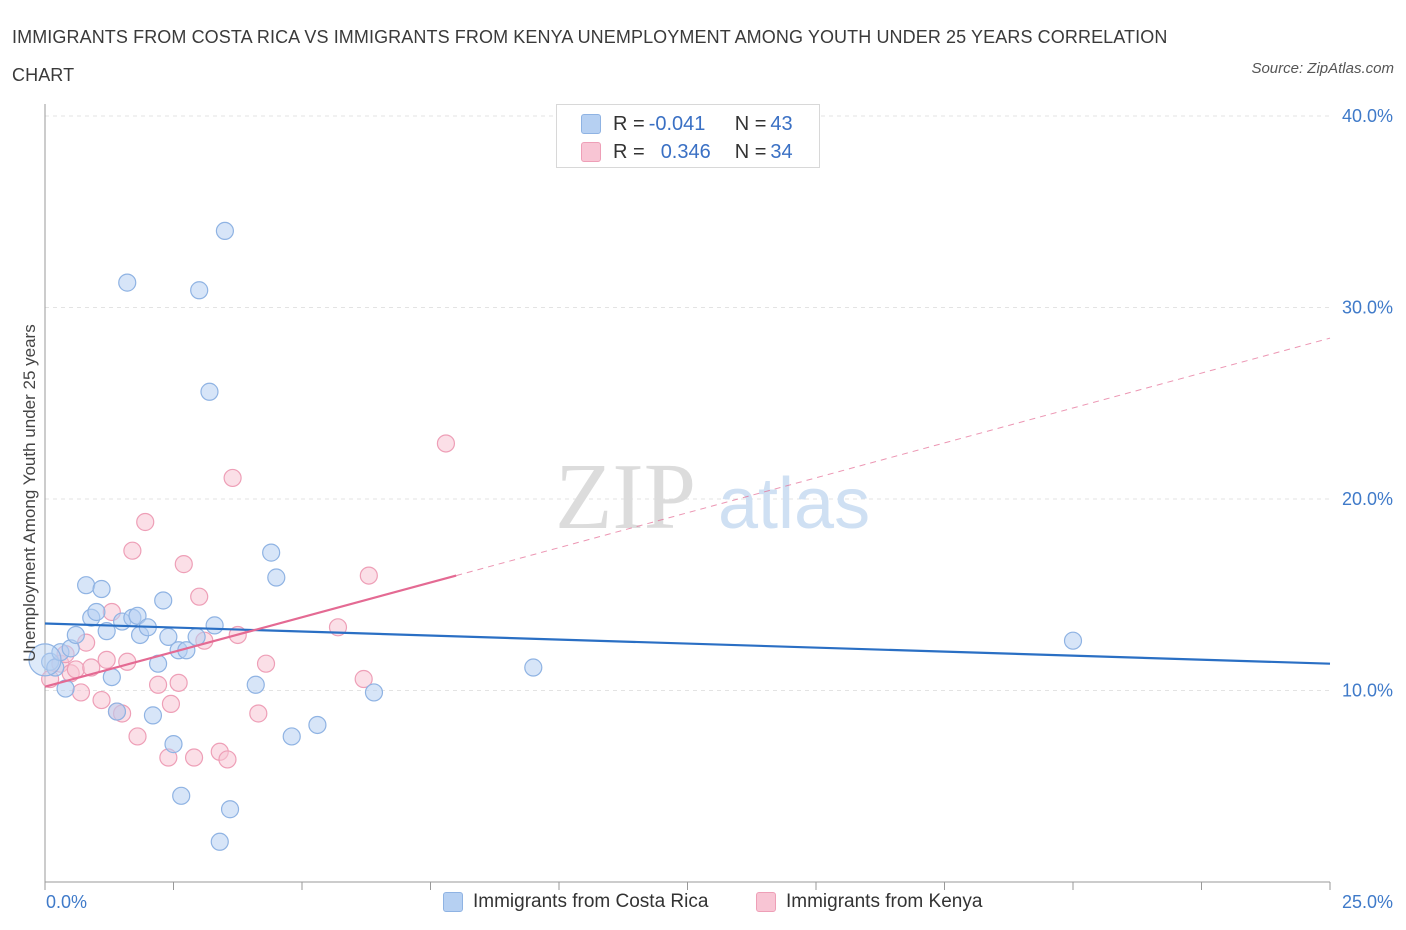 The height and width of the screenshot is (930, 1406). I want to click on watermark-zip: ZIP, so click(625, 497).